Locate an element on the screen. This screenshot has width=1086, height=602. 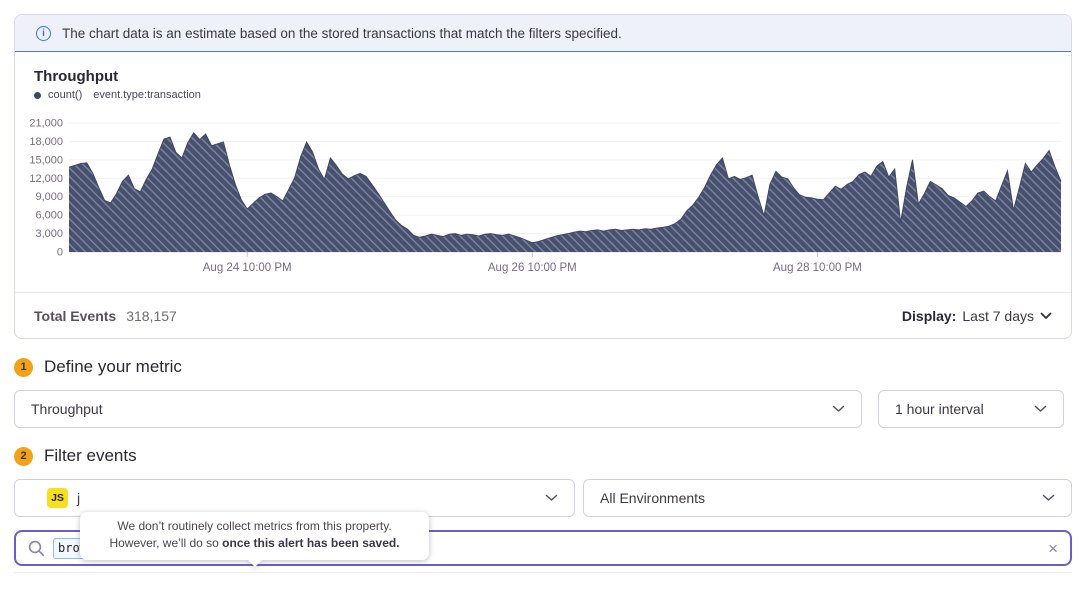
display-value: Last 7 days is located at coordinates (998, 315).